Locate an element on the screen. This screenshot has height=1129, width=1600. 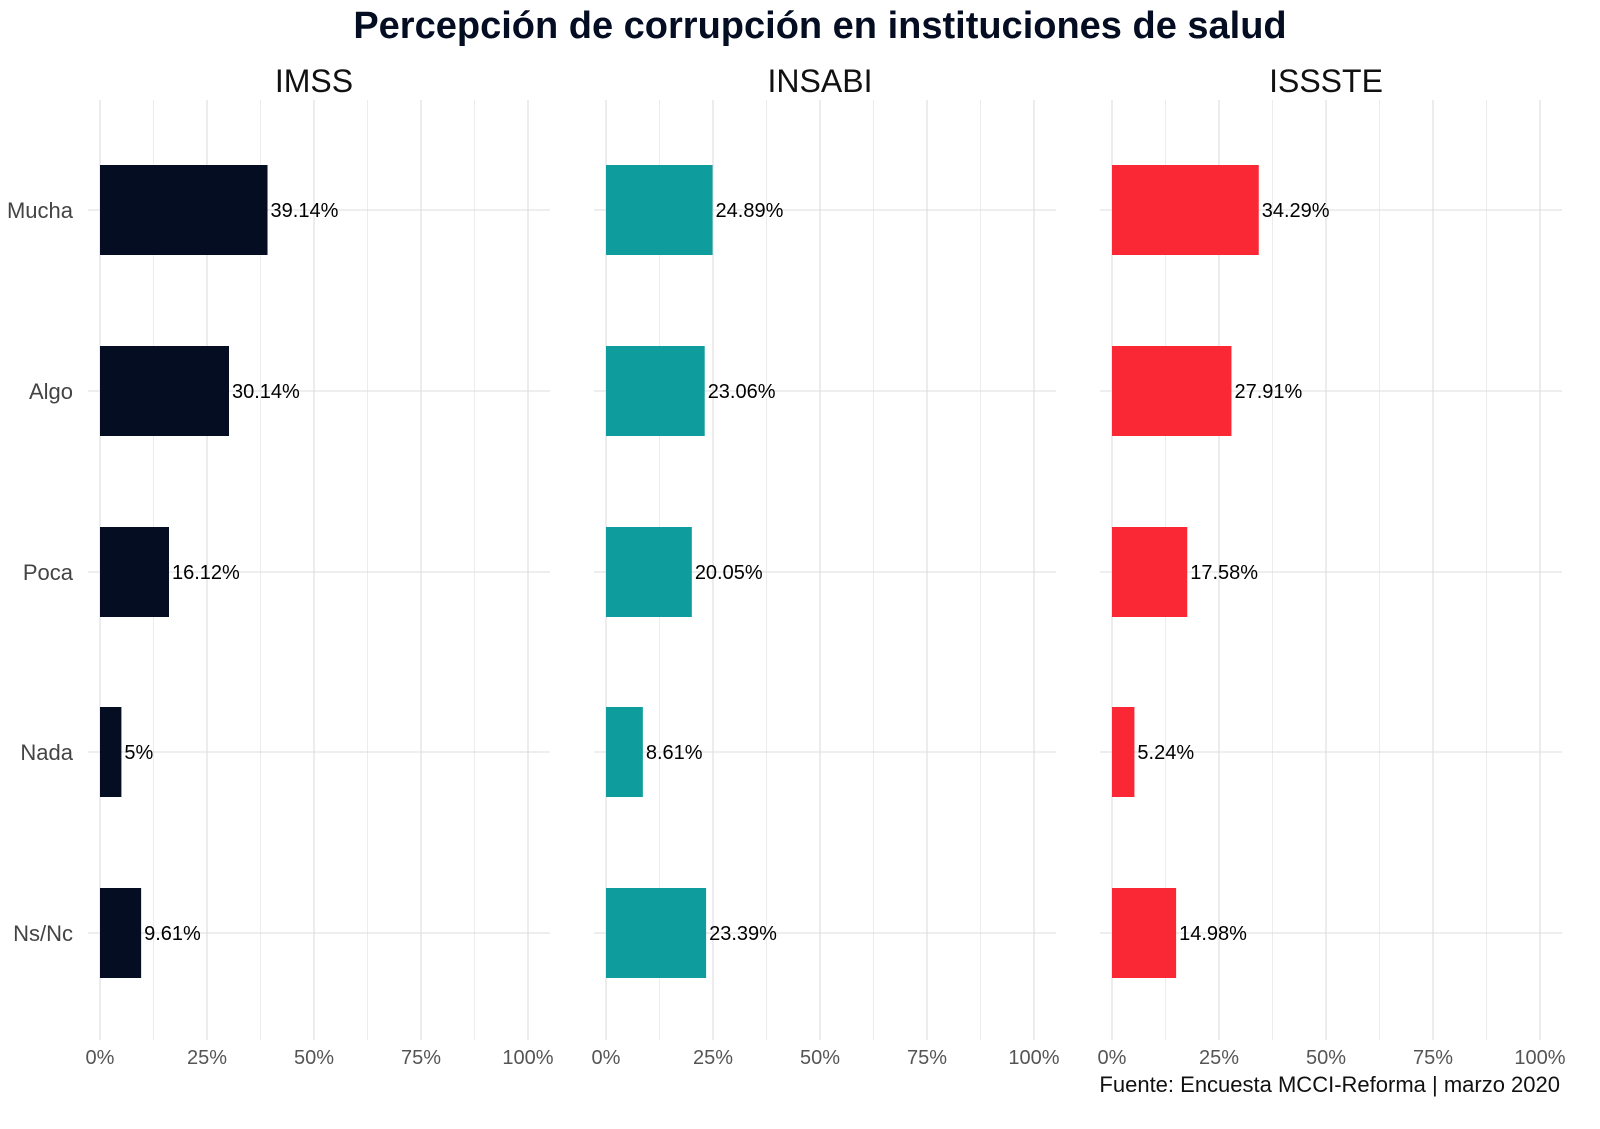
data-label: 17.58% is located at coordinates (1224, 573).